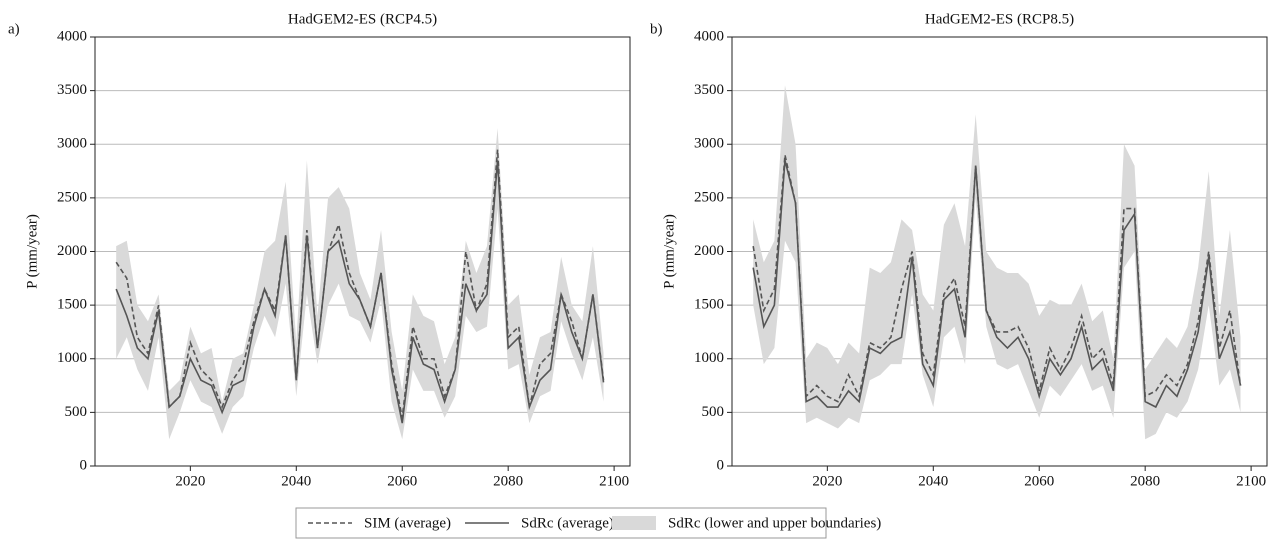 This screenshot has height=540, width=1282. I want to click on chart-title: HadGEM2-ES (RCP4.5), so click(362, 19).